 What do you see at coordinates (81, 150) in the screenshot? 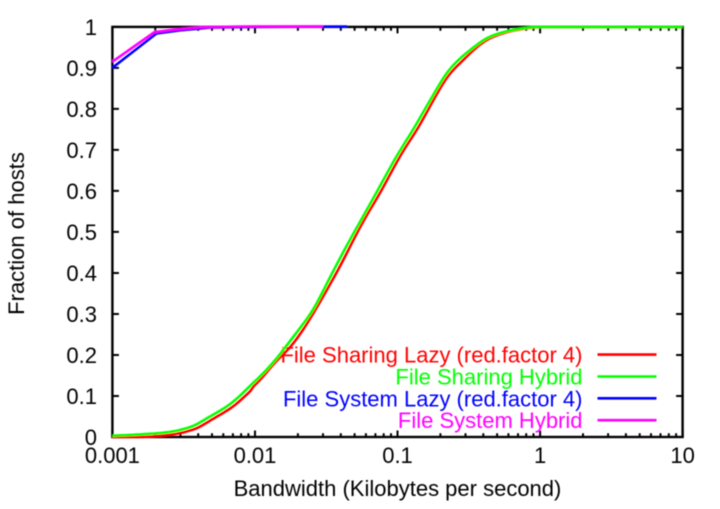
I see `svg-text: 0.7` at bounding box center [81, 150].